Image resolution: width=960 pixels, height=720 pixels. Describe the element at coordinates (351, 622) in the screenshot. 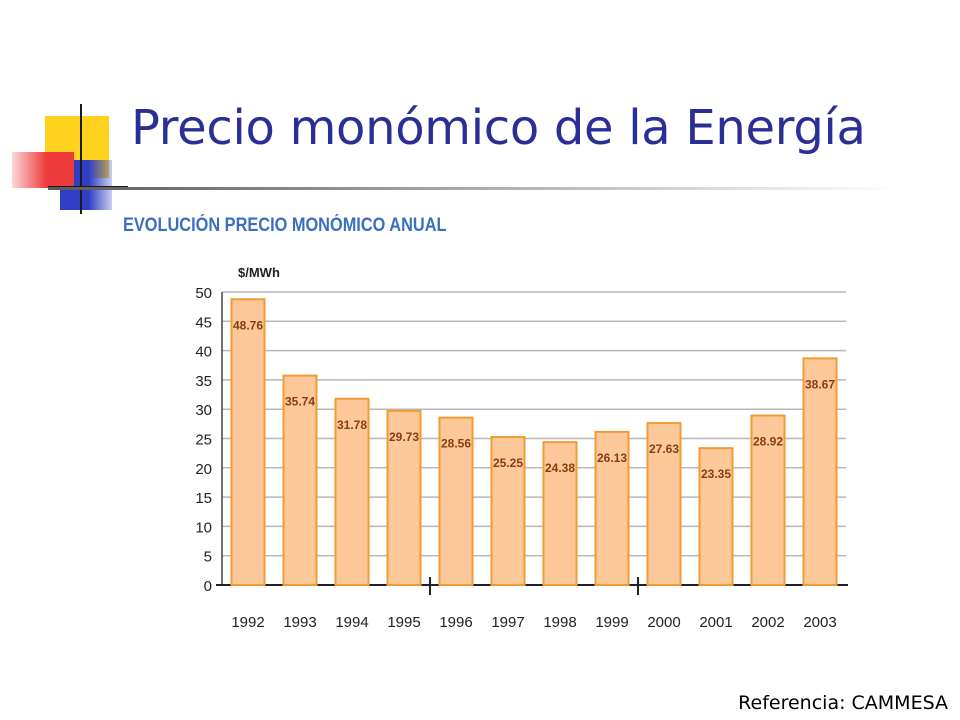

I see `x-tick-label: 1994` at that location.